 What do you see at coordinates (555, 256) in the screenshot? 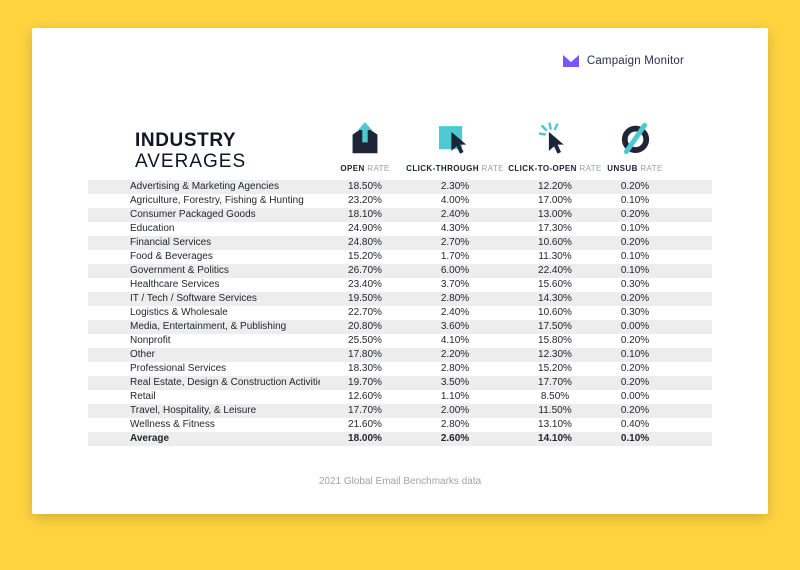
I see `click-to-open-rate-value: 11.30%` at bounding box center [555, 256].